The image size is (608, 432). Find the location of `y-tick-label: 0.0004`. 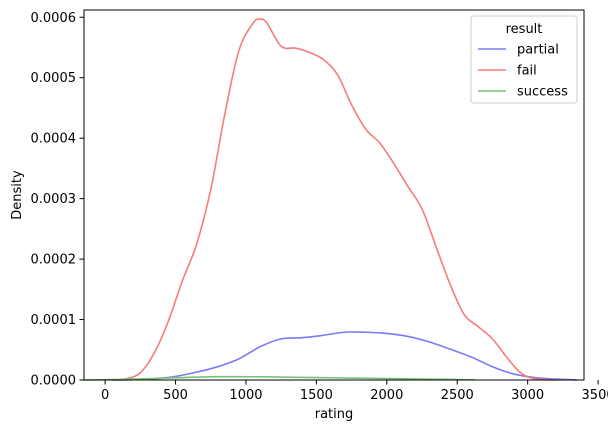

y-tick-label: 0.0004 is located at coordinates (54, 139).